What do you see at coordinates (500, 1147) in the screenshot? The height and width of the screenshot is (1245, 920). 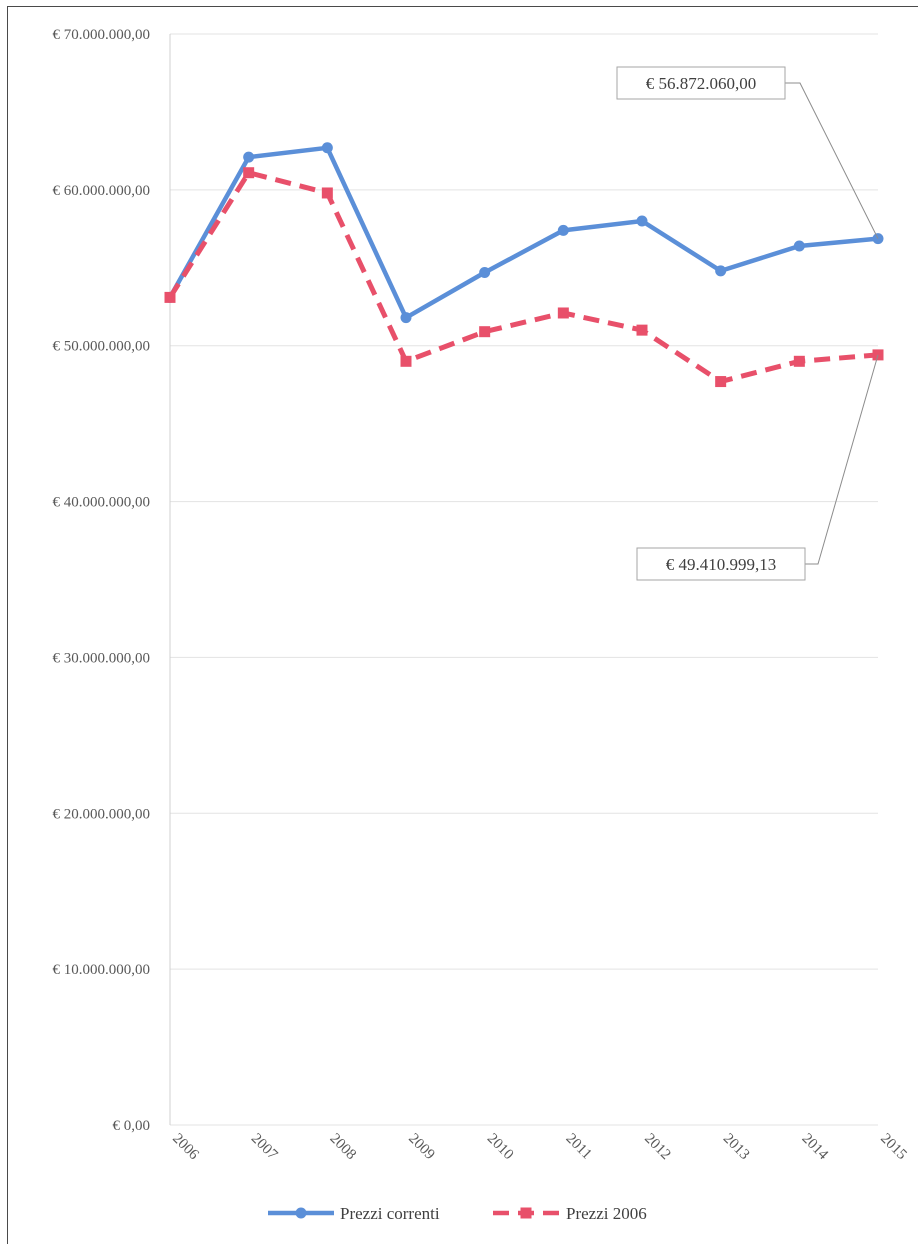 I see `x-tick-label: 2010` at bounding box center [500, 1147].